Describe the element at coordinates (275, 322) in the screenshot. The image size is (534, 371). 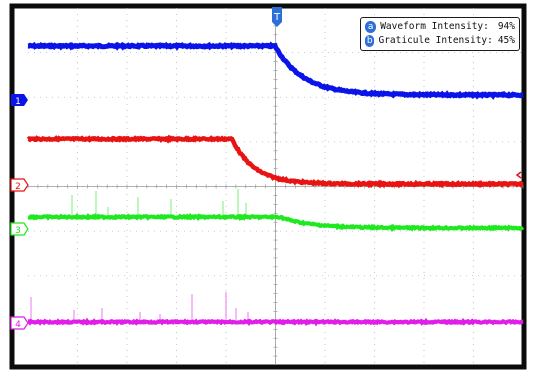
I see `channel-4-trace` at that location.